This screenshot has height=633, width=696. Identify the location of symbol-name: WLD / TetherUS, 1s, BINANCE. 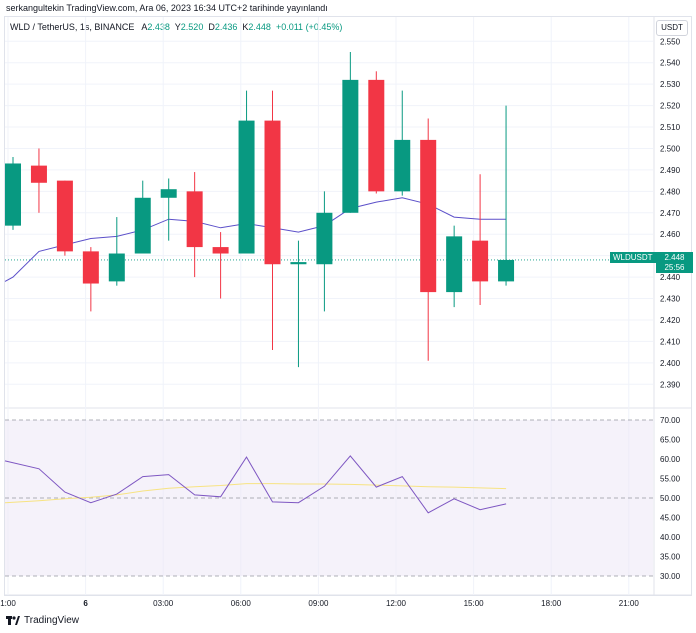
(72, 27).